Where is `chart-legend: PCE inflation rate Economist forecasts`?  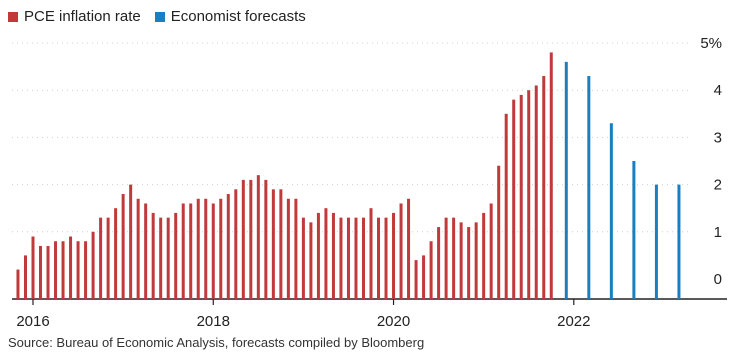 chart-legend: PCE inflation rate Economist forecasts is located at coordinates (157, 16).